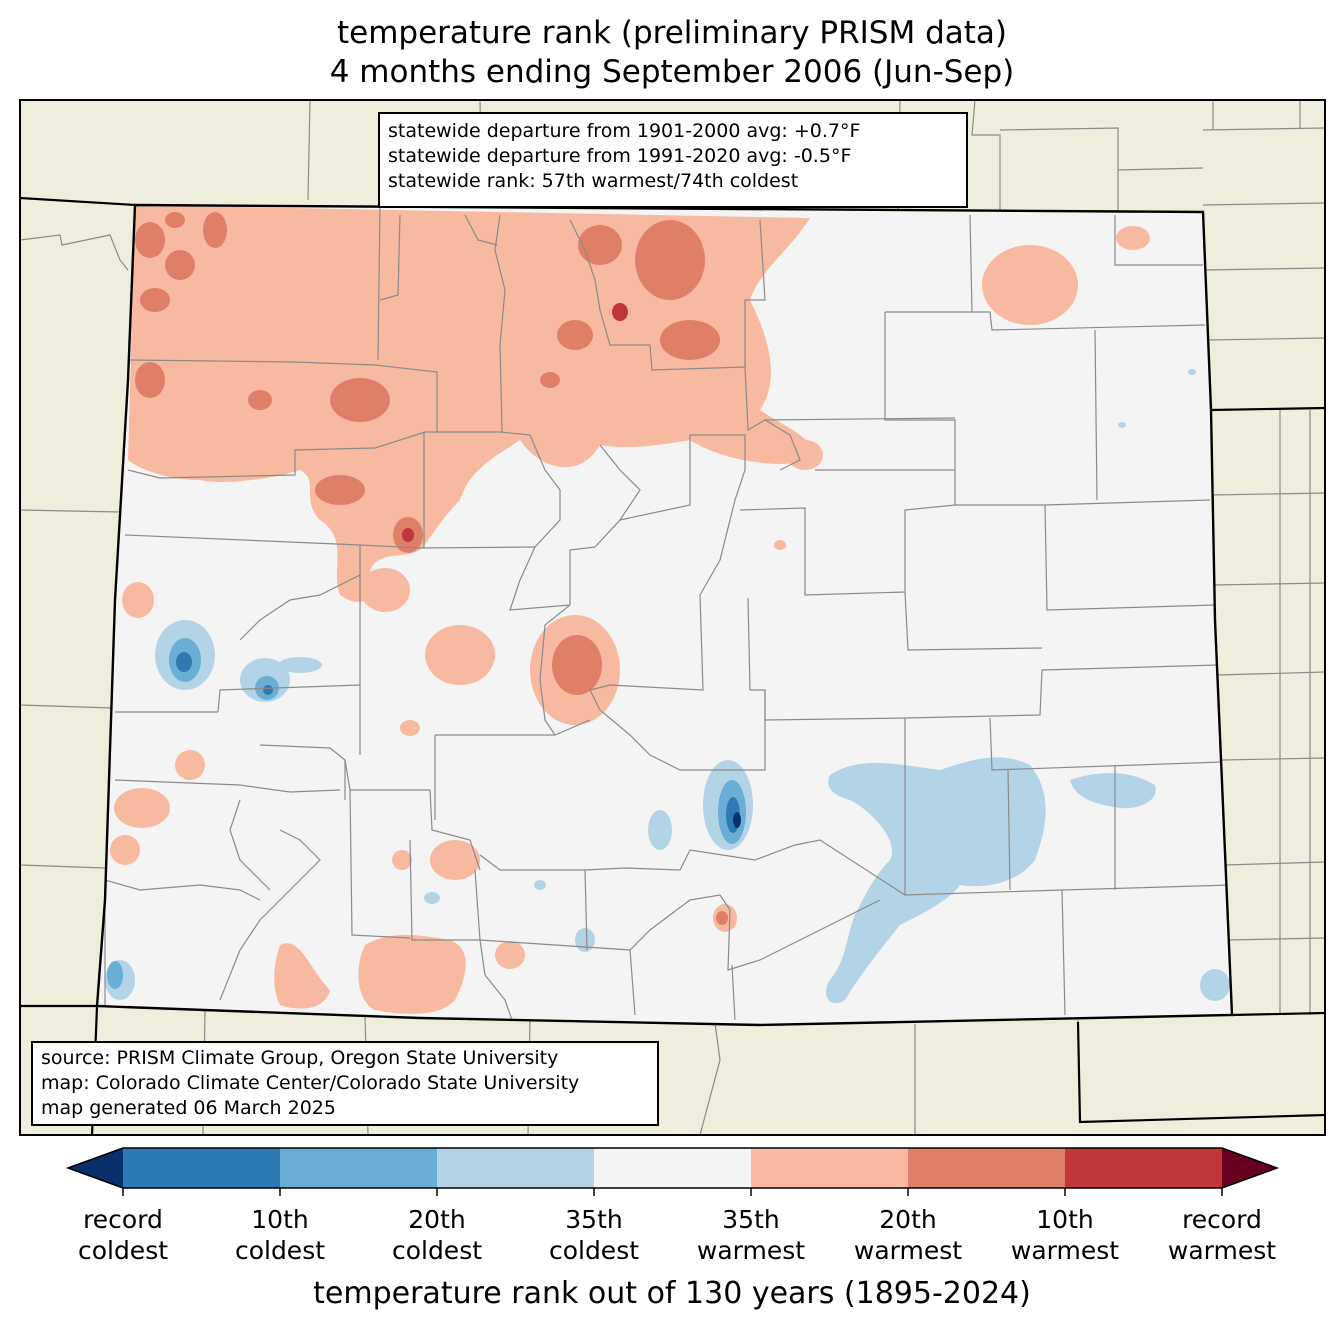 The width and height of the screenshot is (1344, 1332). Describe the element at coordinates (188, 1108) in the screenshot. I see `generated-date-line: map generated 06 March 2025` at that location.